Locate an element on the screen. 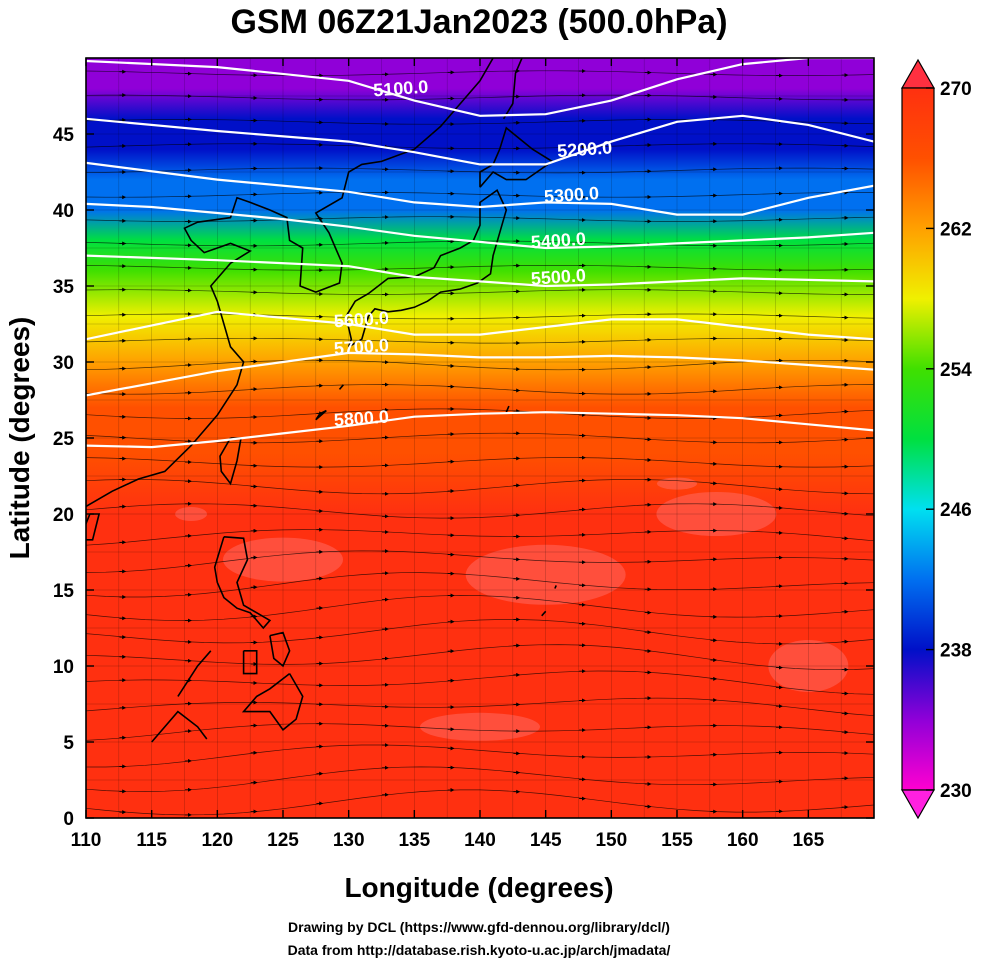  x-tick-label: 135 is located at coordinates (414, 840).